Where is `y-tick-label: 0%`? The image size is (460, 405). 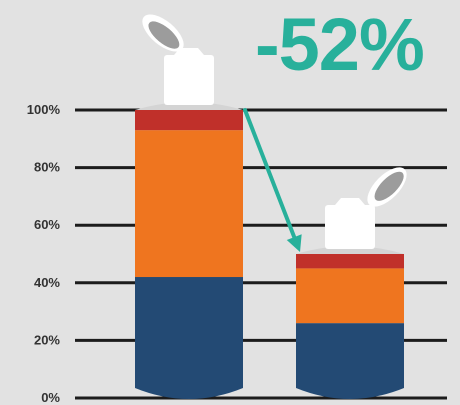
y-tick-label: 0% is located at coordinates (50, 397).